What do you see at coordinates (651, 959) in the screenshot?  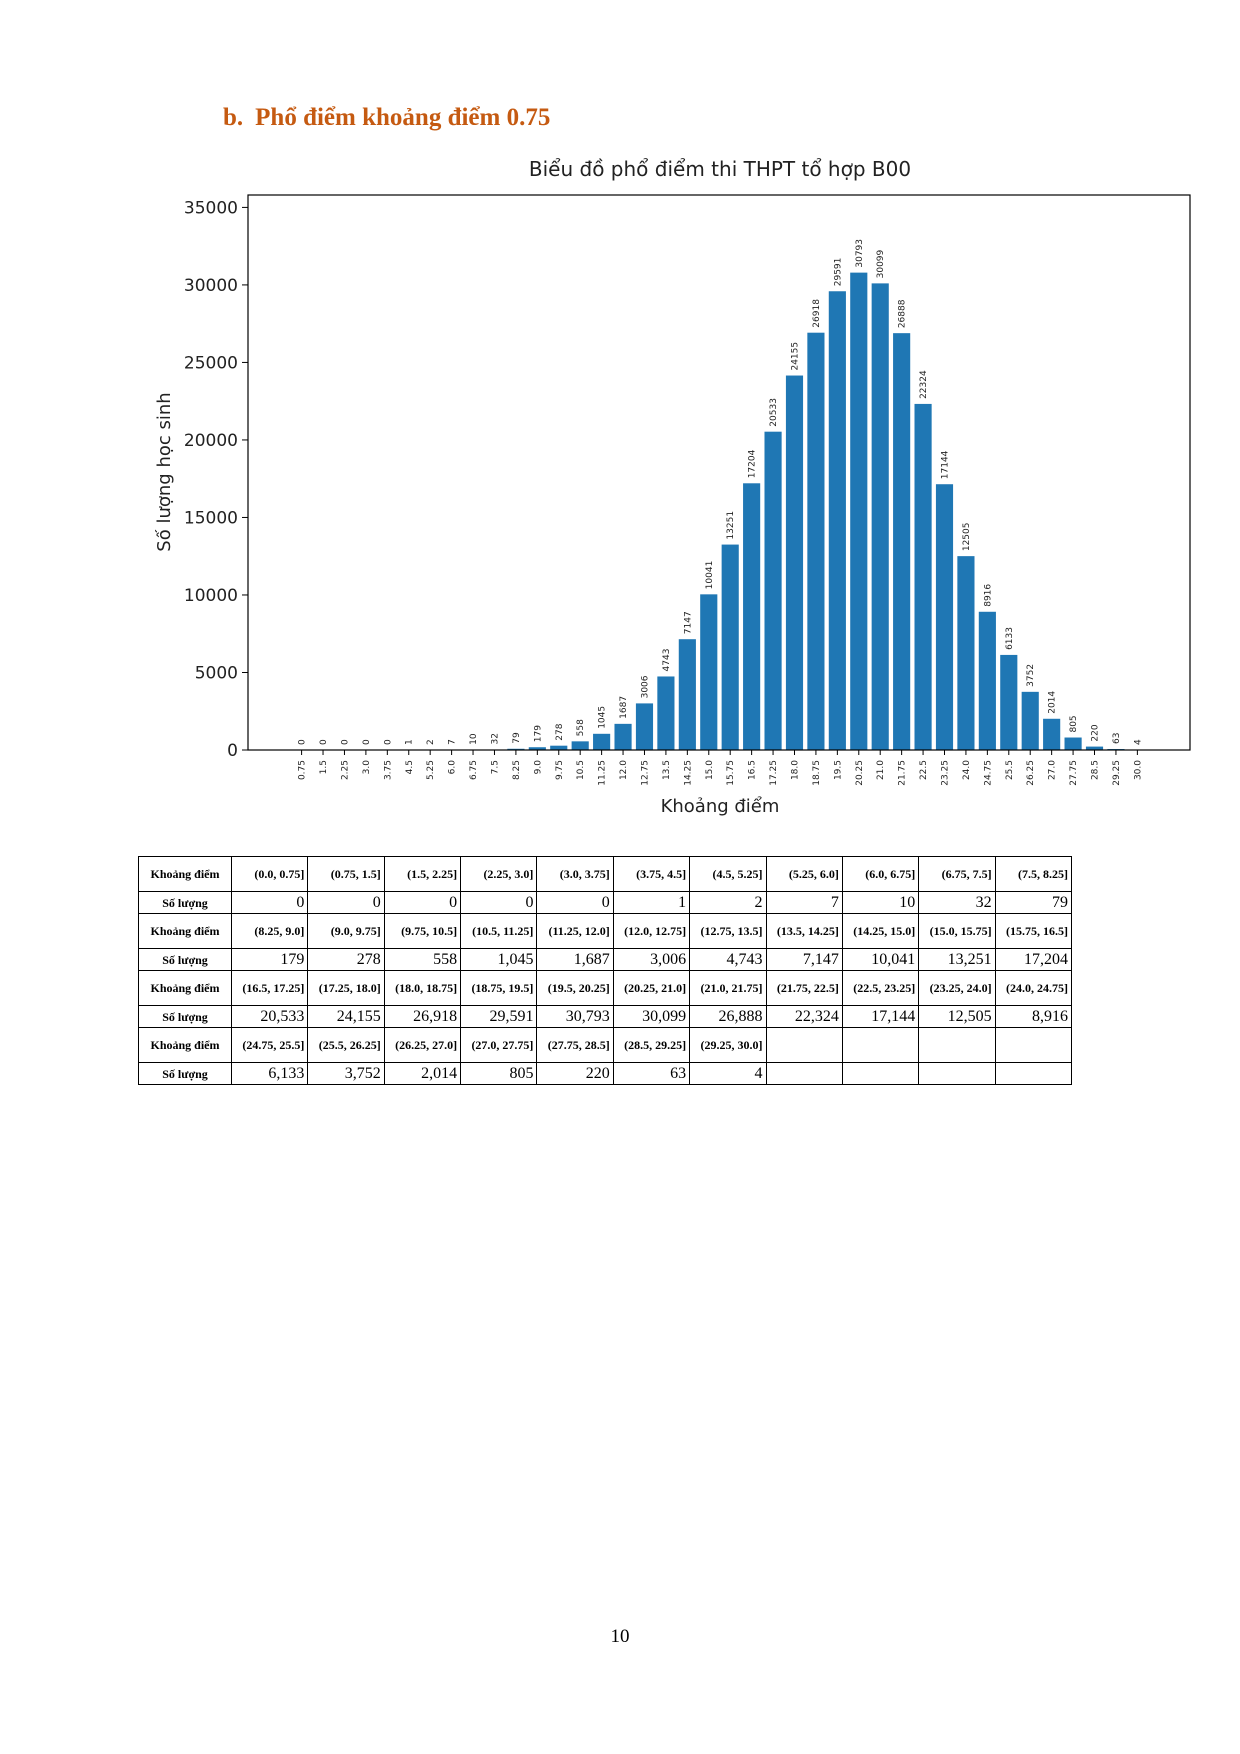 I see `table-cell: 3,006` at bounding box center [651, 959].